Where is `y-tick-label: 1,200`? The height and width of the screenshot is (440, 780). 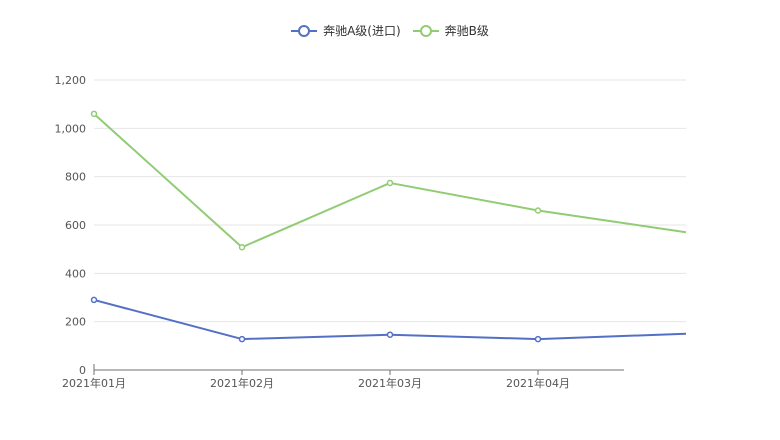
y-tick-label: 1,200 is located at coordinates (71, 80).